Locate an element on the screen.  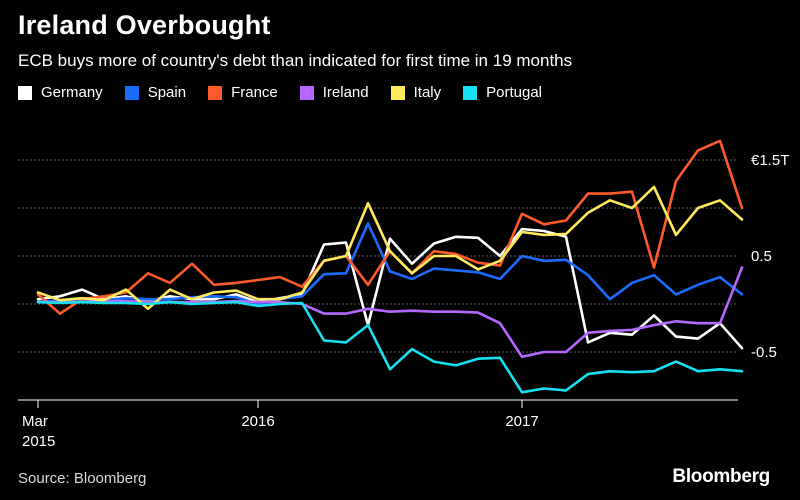
legend-item-portugal: Portugal is located at coordinates (502, 92).